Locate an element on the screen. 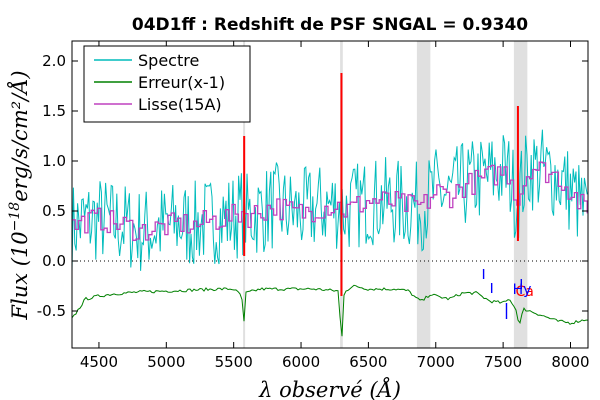 This screenshot has height=400, width=600. y-tick-label-3: 1.0 is located at coordinates (54, 161).